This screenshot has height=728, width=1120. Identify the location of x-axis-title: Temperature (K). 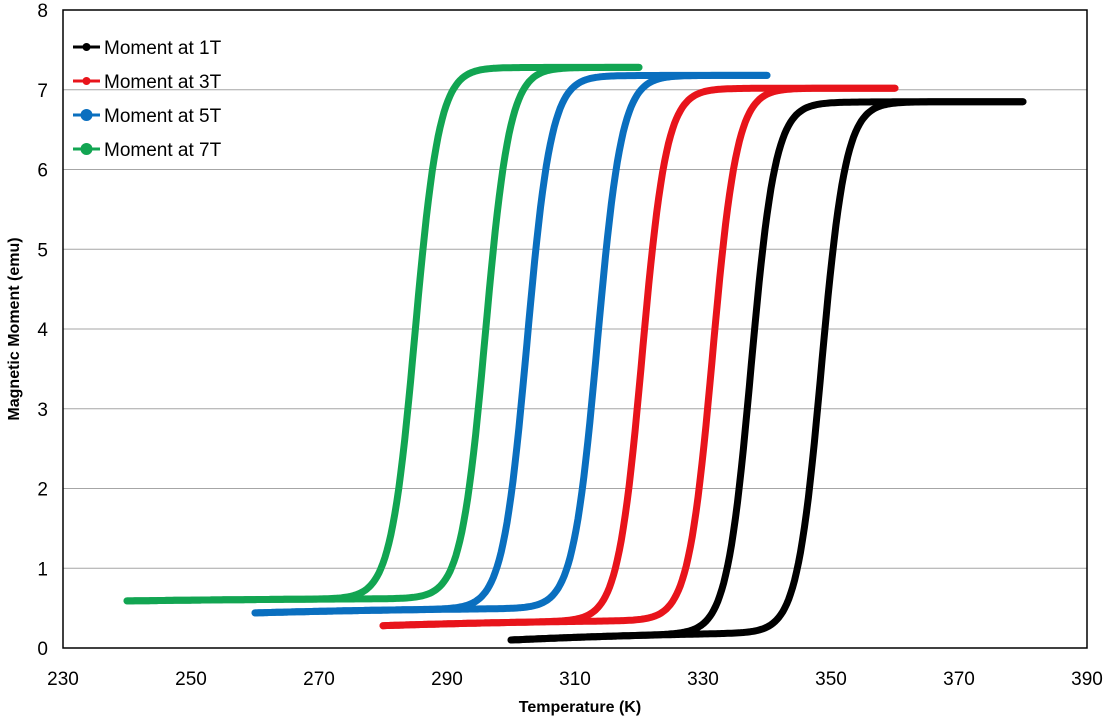
(580, 707).